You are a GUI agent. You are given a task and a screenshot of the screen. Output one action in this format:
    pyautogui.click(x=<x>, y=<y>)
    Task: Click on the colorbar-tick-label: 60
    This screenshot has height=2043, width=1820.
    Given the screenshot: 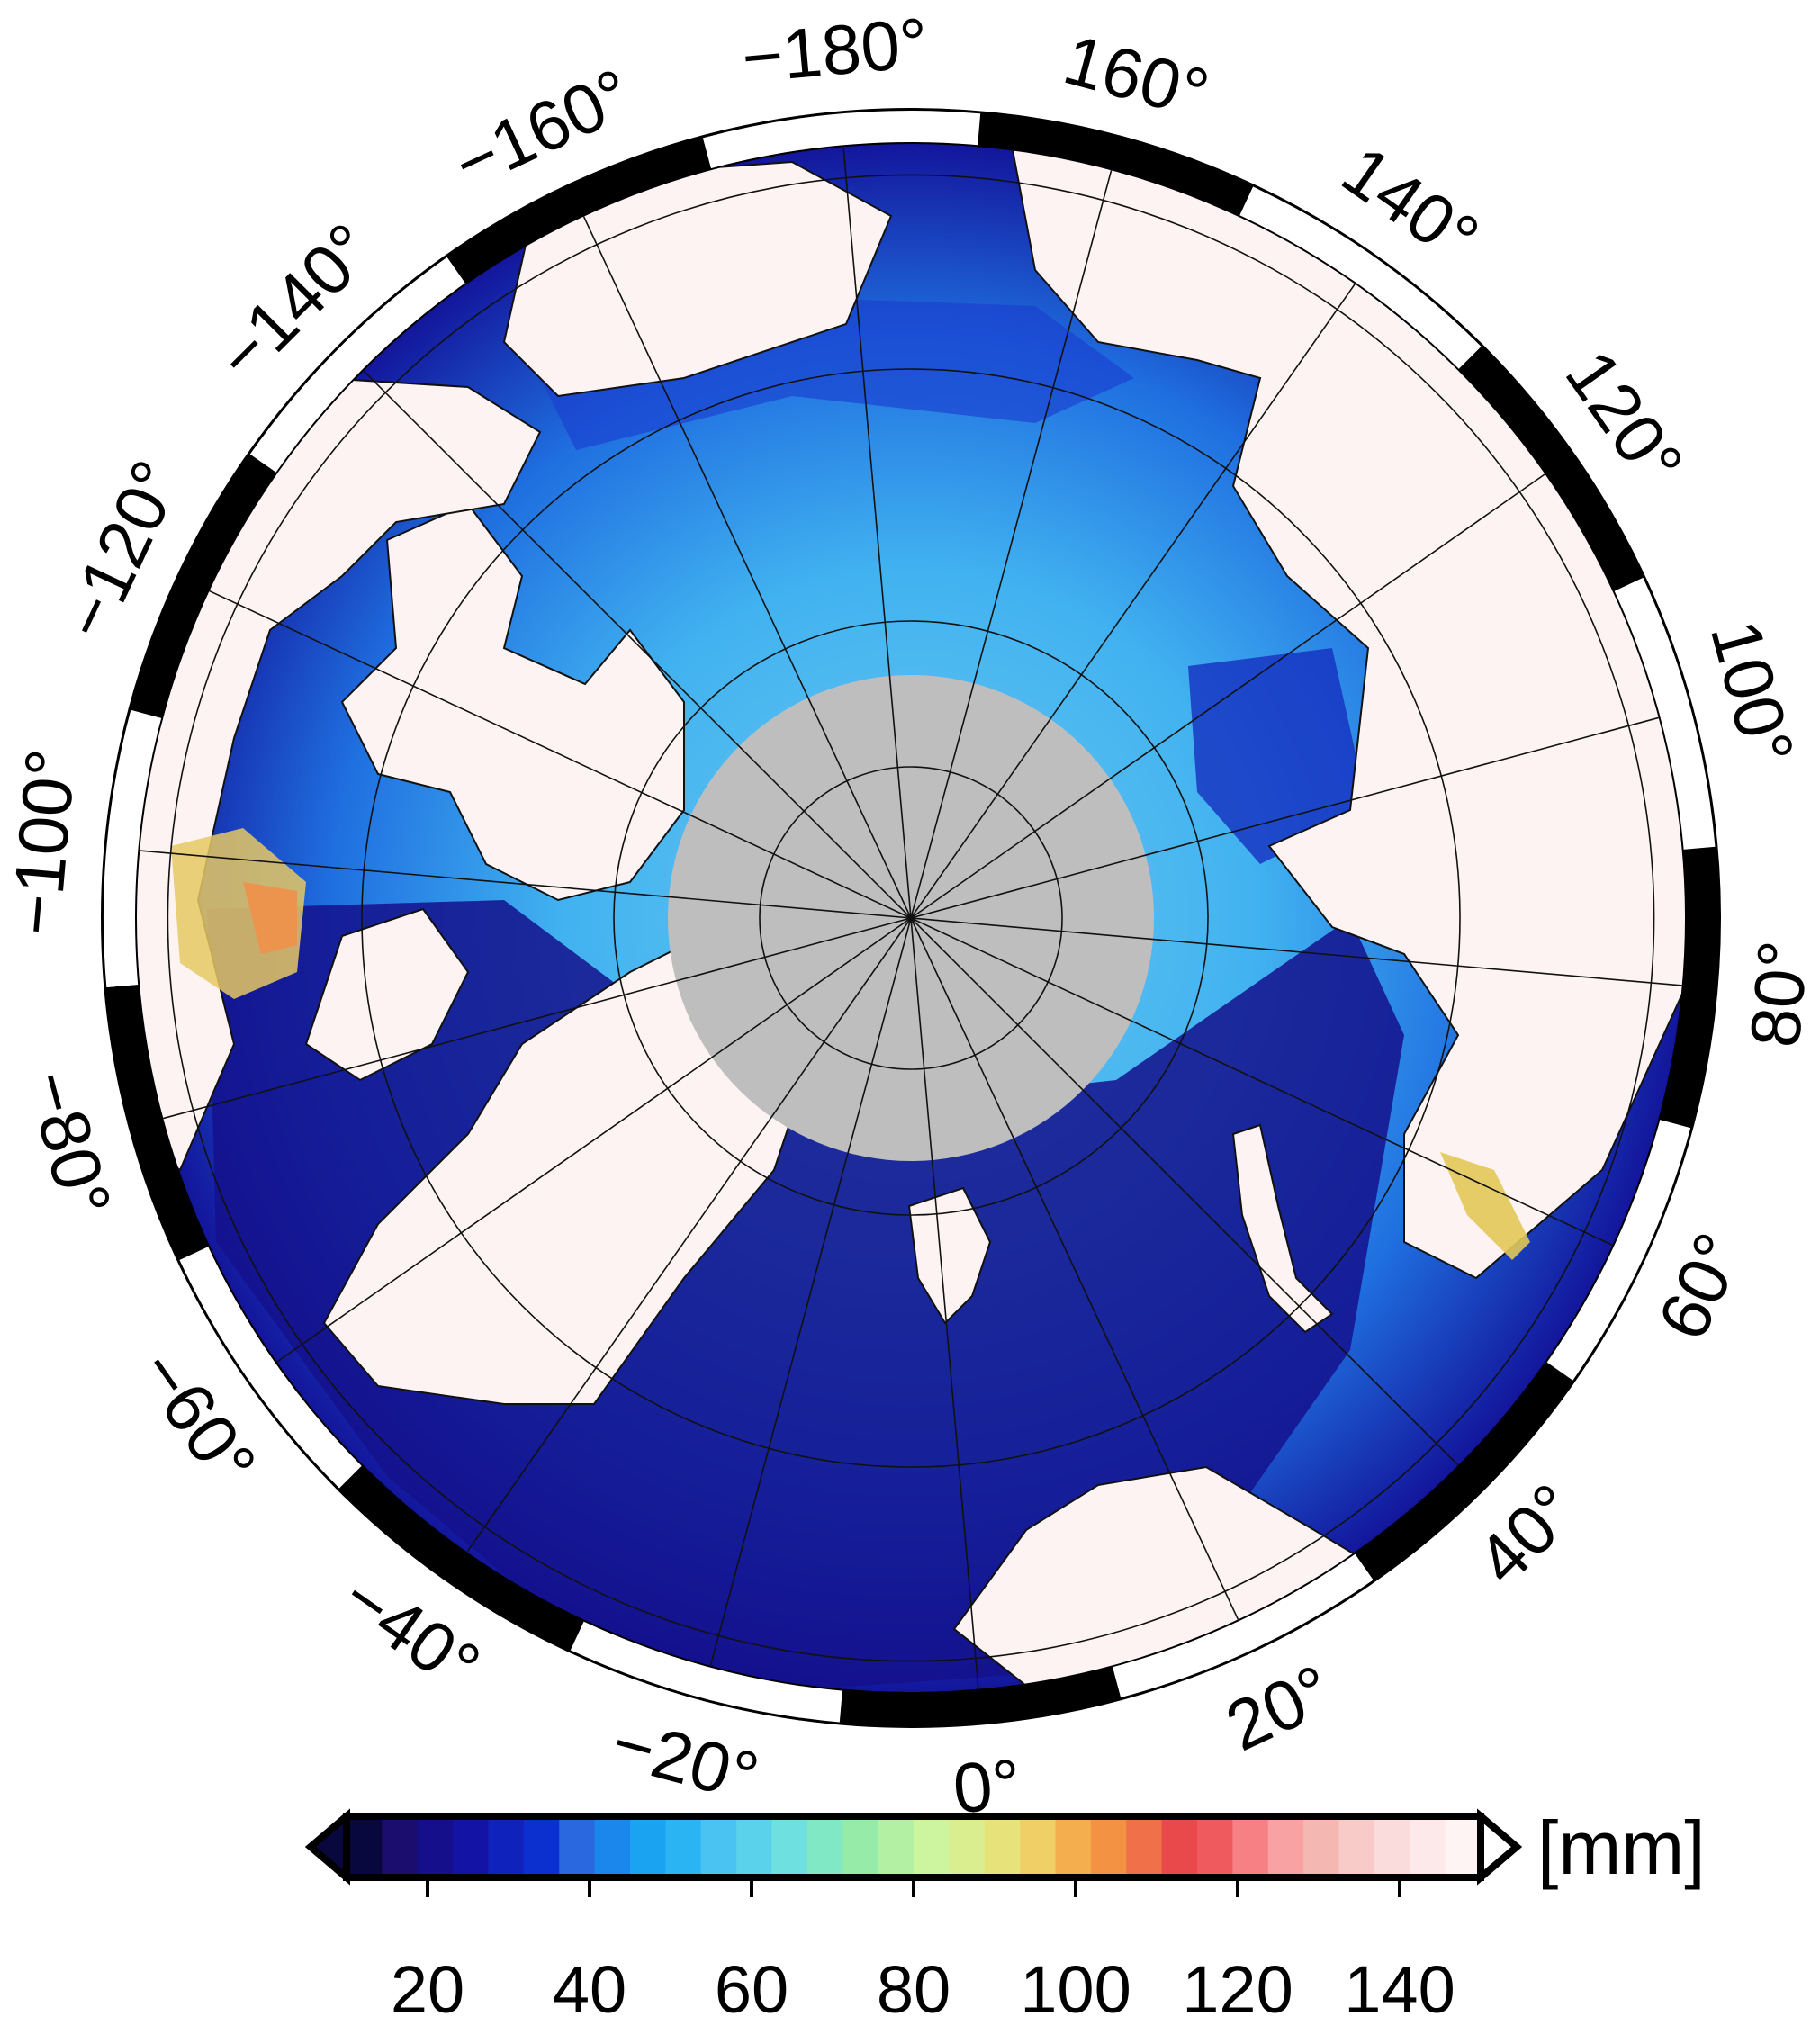 What is the action you would take?
    pyautogui.click(x=751, y=1990)
    